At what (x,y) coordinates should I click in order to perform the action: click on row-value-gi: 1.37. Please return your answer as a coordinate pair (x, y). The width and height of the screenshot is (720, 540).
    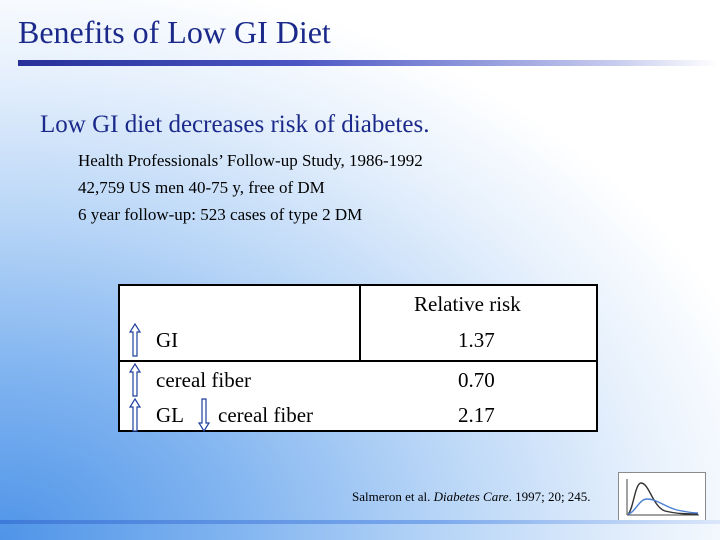
    Looking at the image, I should click on (476, 340).